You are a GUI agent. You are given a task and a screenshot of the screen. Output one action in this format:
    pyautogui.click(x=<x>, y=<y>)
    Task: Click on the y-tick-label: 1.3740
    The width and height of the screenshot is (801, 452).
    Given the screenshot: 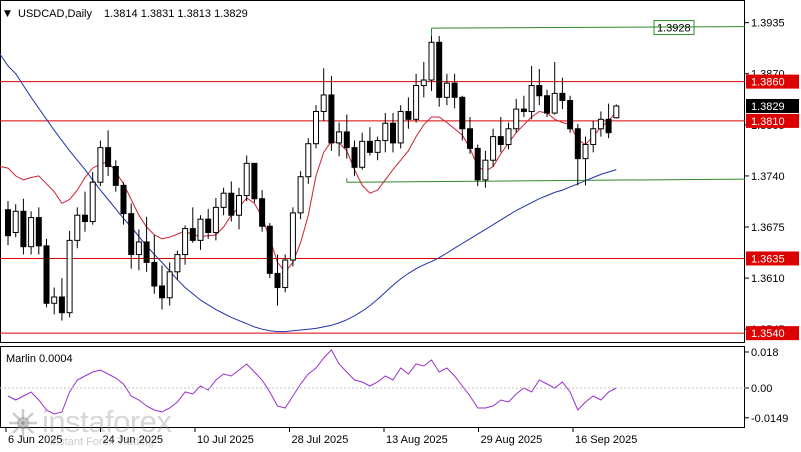 What is the action you would take?
    pyautogui.click(x=768, y=177)
    